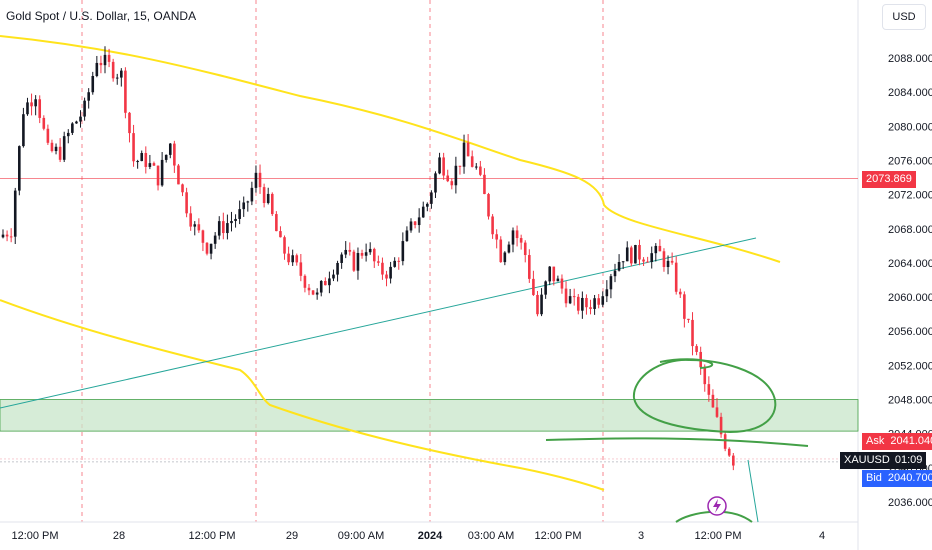 The width and height of the screenshot is (932, 550). What do you see at coordinates (904, 17) in the screenshot?
I see `currency-button: USD` at bounding box center [904, 17].